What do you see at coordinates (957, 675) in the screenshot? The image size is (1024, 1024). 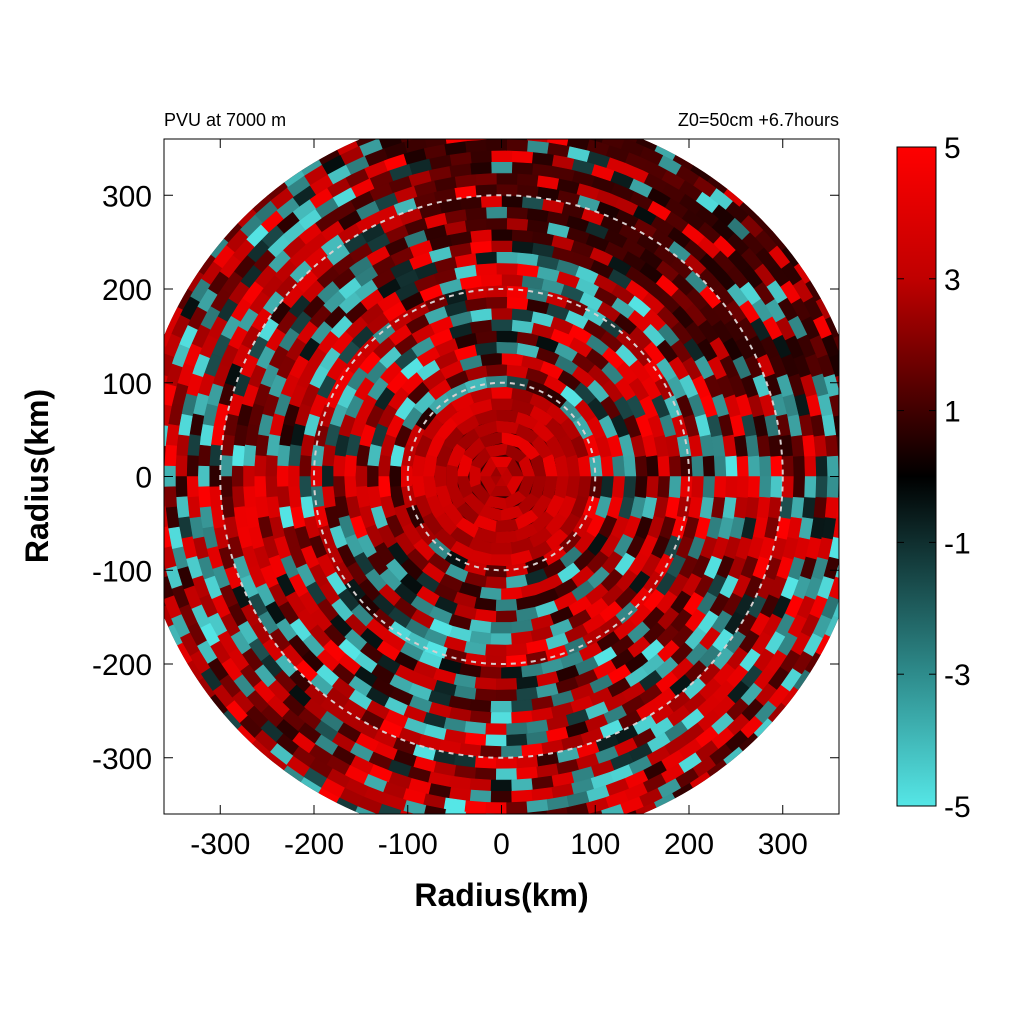 I see `colorbar-tick-label: -3` at bounding box center [957, 675].